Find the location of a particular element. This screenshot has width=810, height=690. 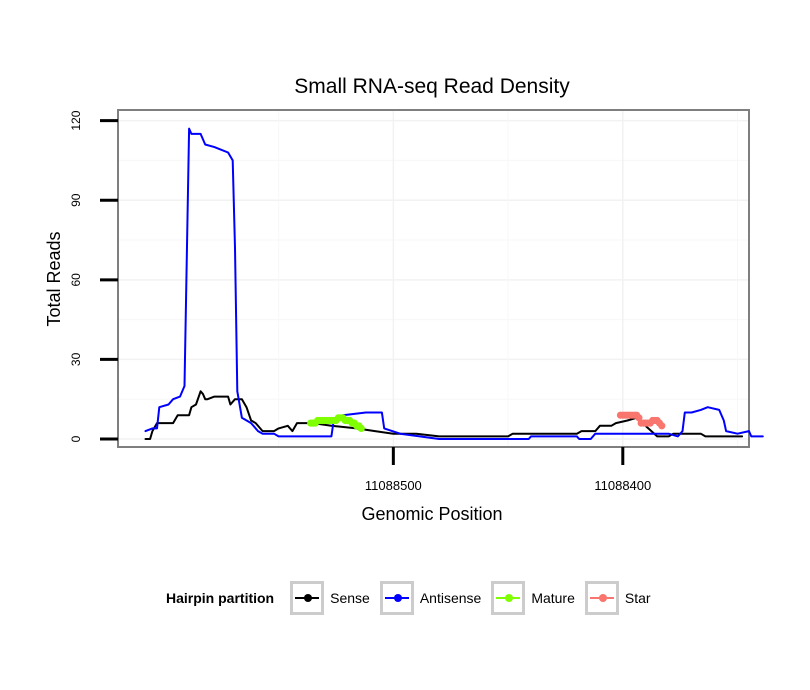

x-axis: 11088500 11088400 is located at coordinates (508, 470).